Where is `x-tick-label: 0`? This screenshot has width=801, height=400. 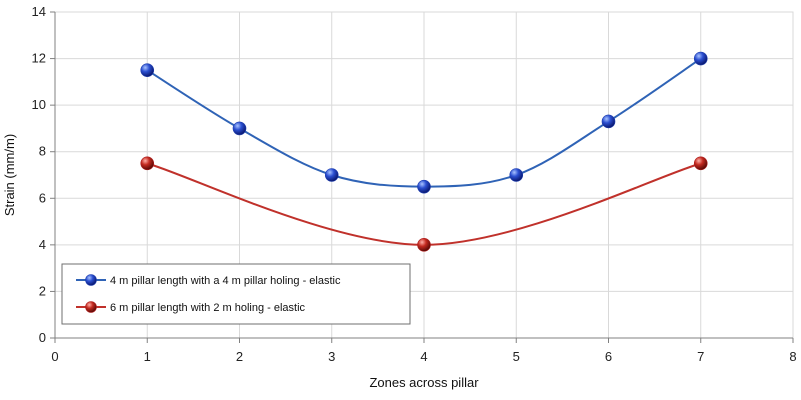 x-tick-label: 0 is located at coordinates (54, 356).